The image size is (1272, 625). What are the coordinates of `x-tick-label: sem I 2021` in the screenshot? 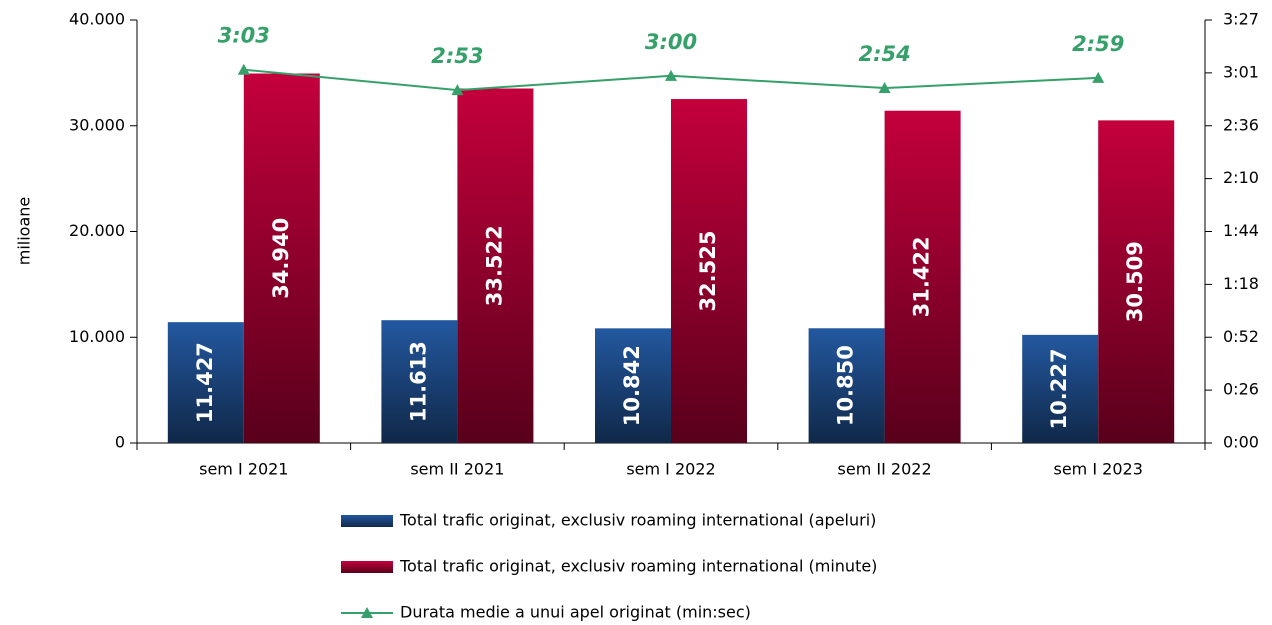 It's located at (243, 469).